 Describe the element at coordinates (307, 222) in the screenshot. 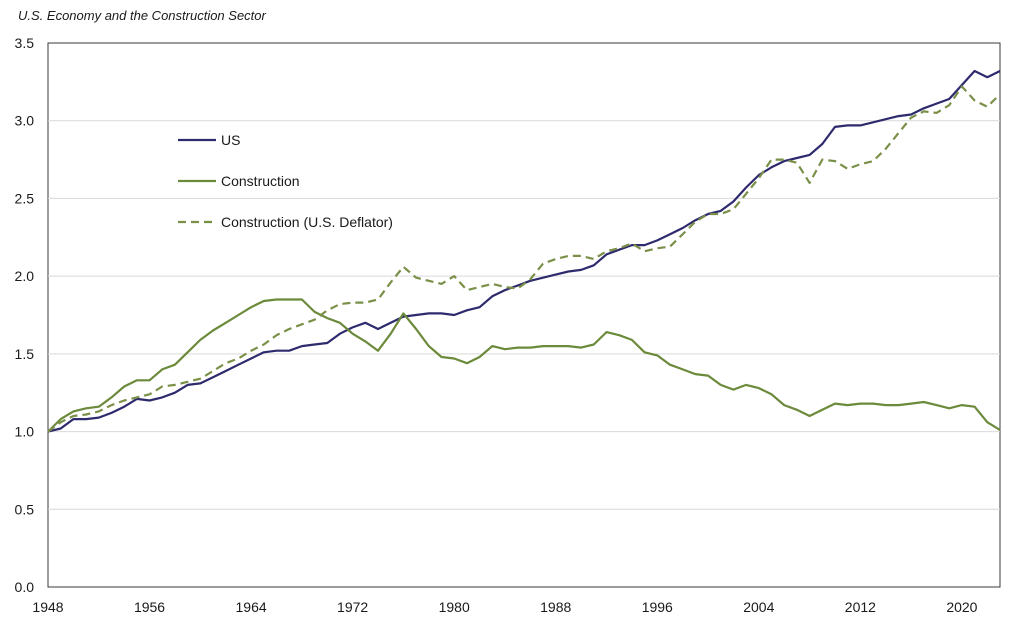

I see `legend-label-2: Construction (U.S. Deflator)` at that location.